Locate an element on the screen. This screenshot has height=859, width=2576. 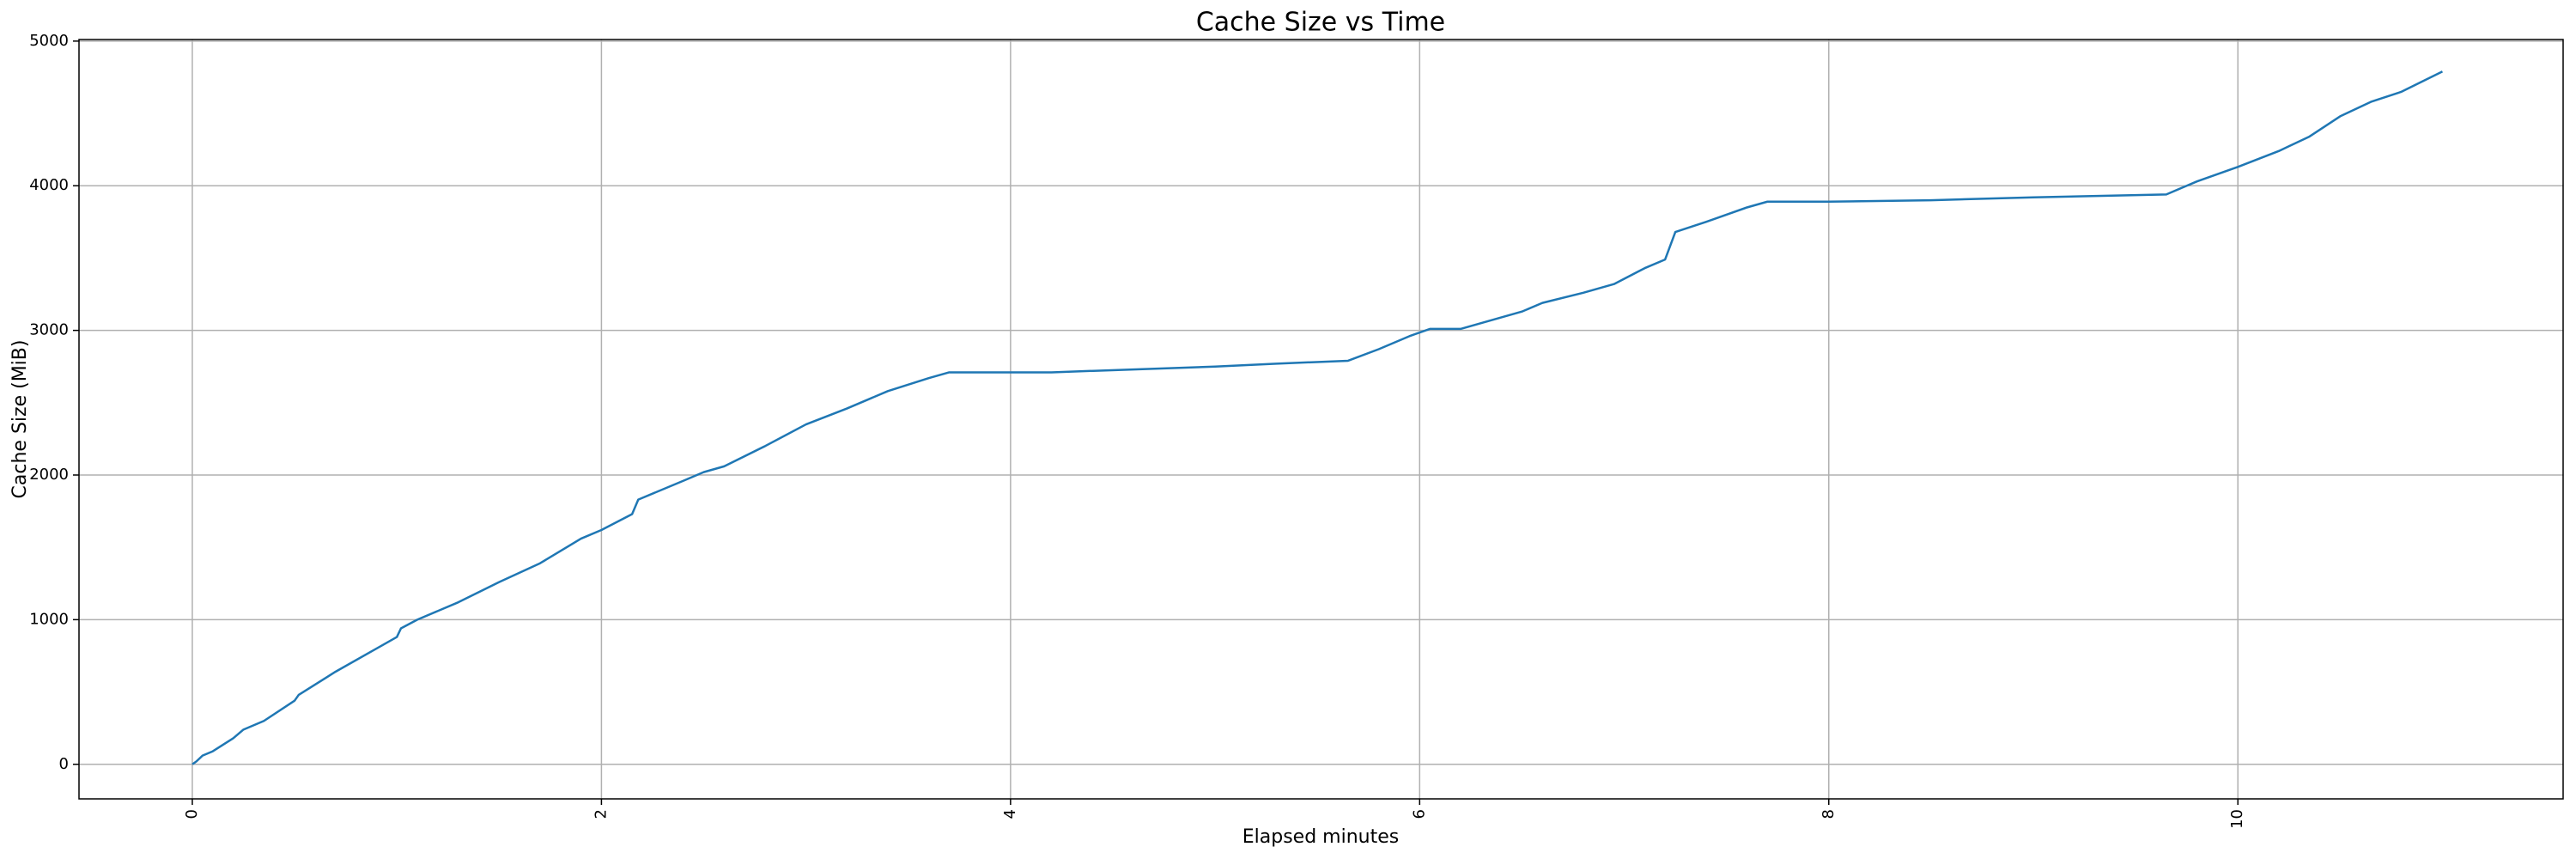
y-axis-label: Cache Size (MiB) is located at coordinates (20, 420).